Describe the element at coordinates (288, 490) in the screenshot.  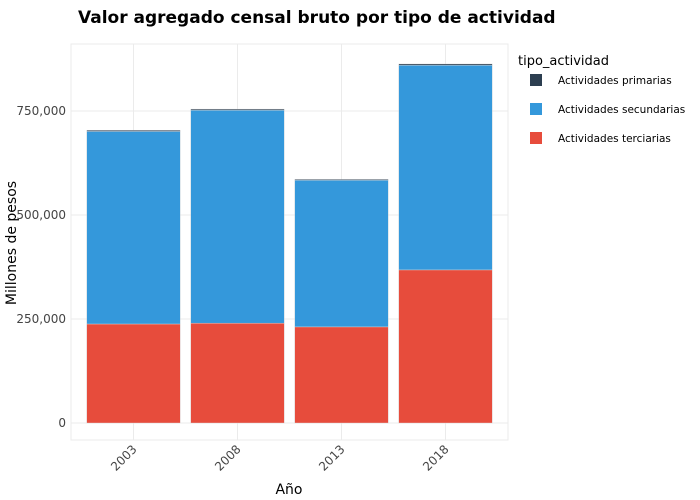
I see `x-axis-title: Año` at that location.